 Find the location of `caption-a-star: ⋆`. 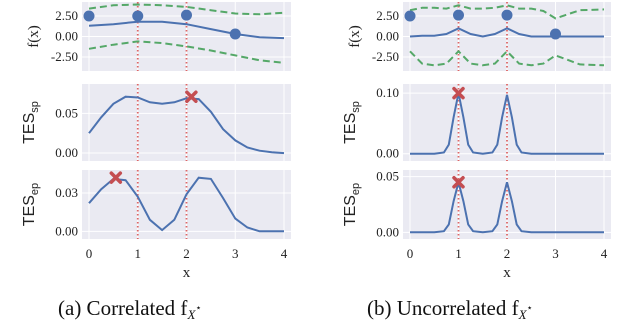

caption-a-star: ⋆ is located at coordinates (198, 308).